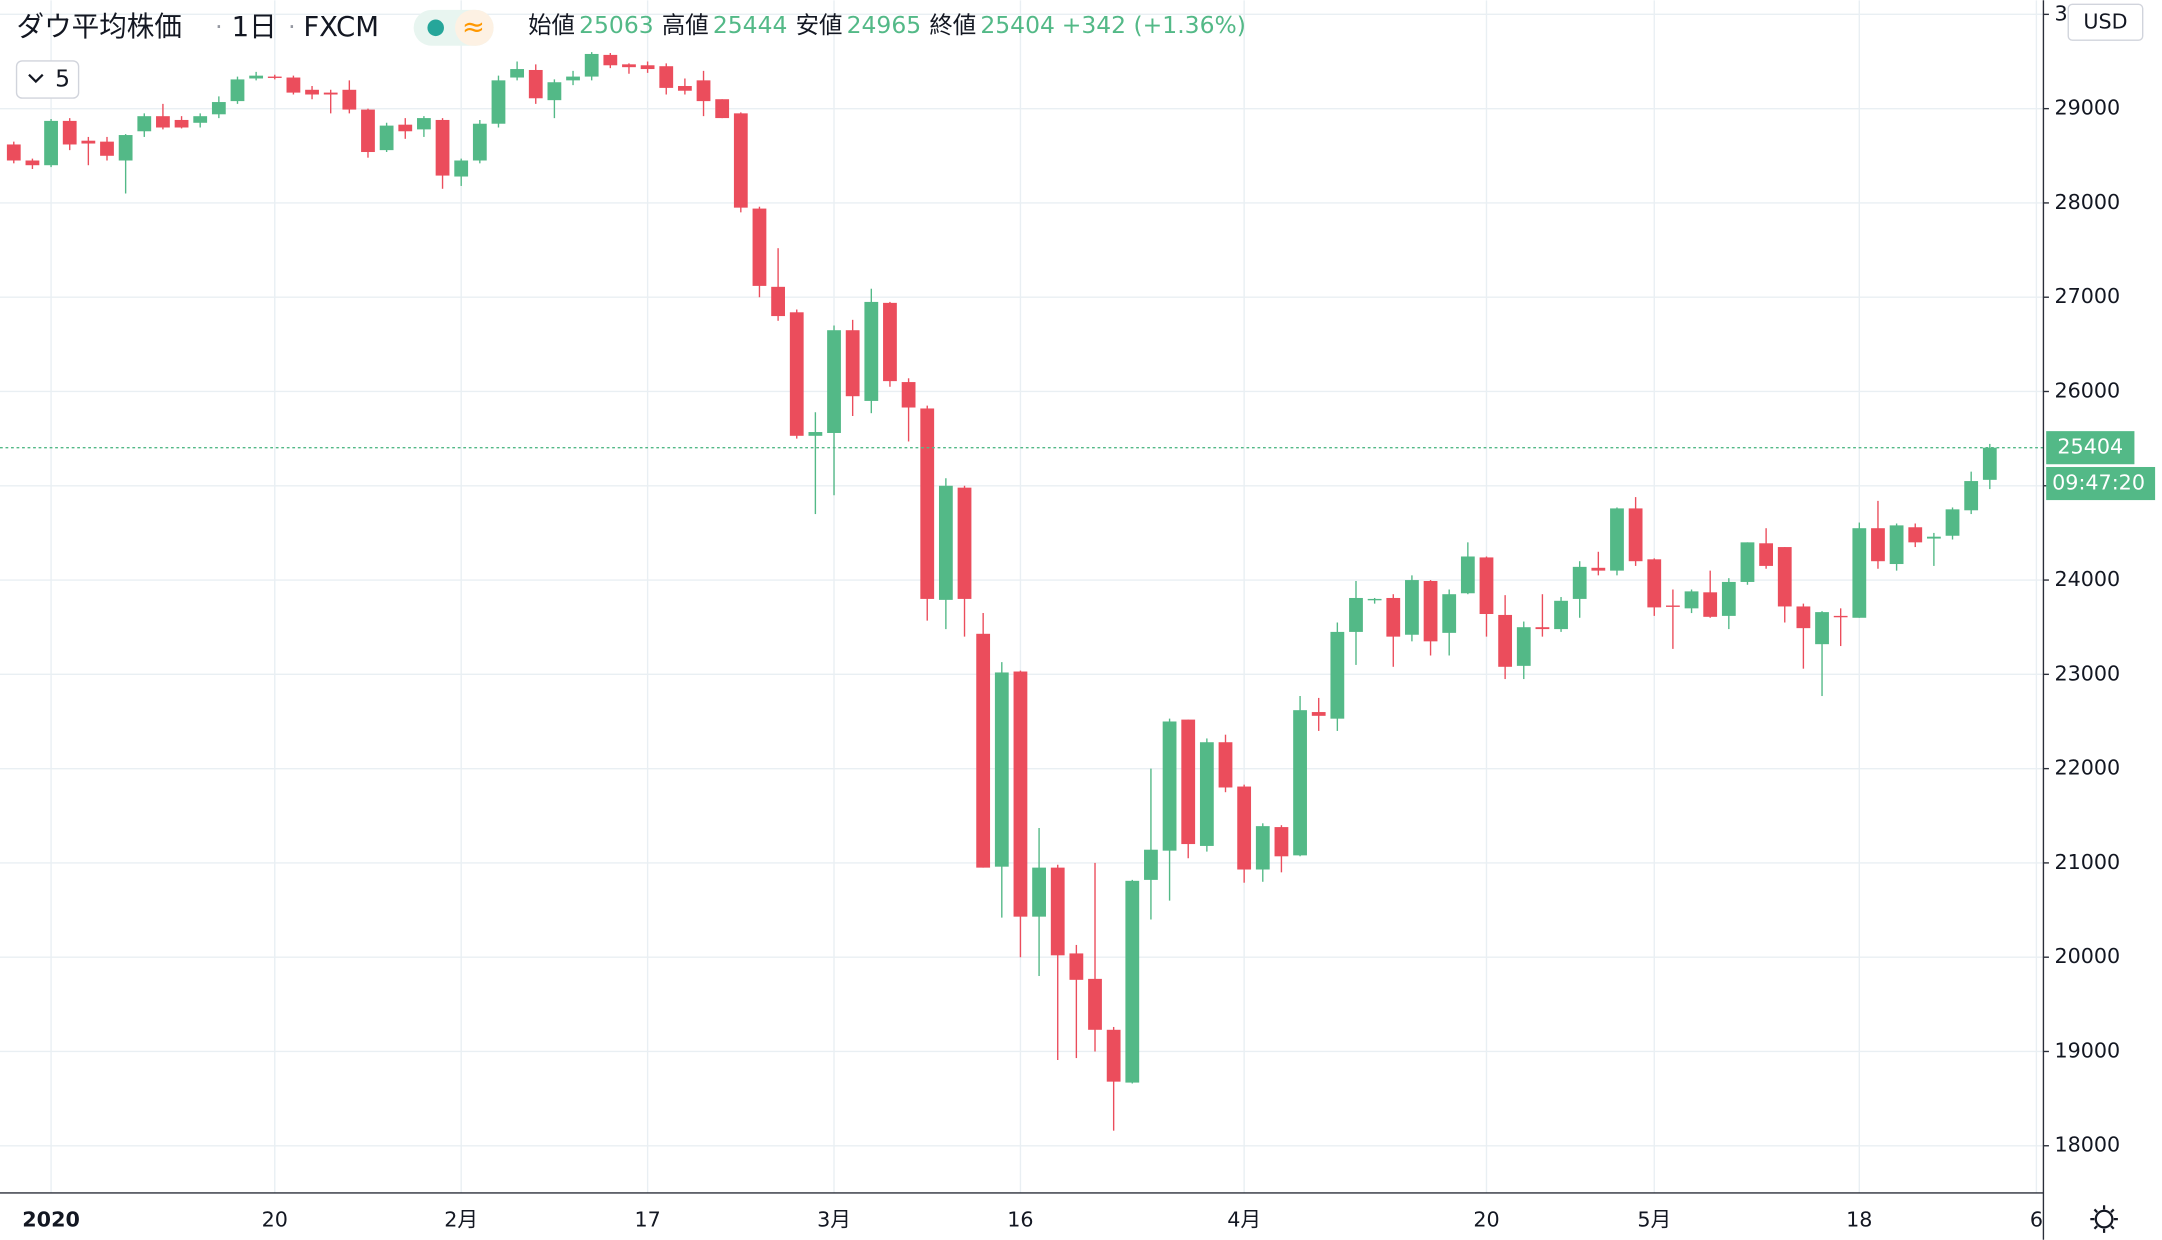 This screenshot has width=2162, height=1240. What do you see at coordinates (884, 25) in the screenshot?
I see `ohlc-value: 24965` at bounding box center [884, 25].